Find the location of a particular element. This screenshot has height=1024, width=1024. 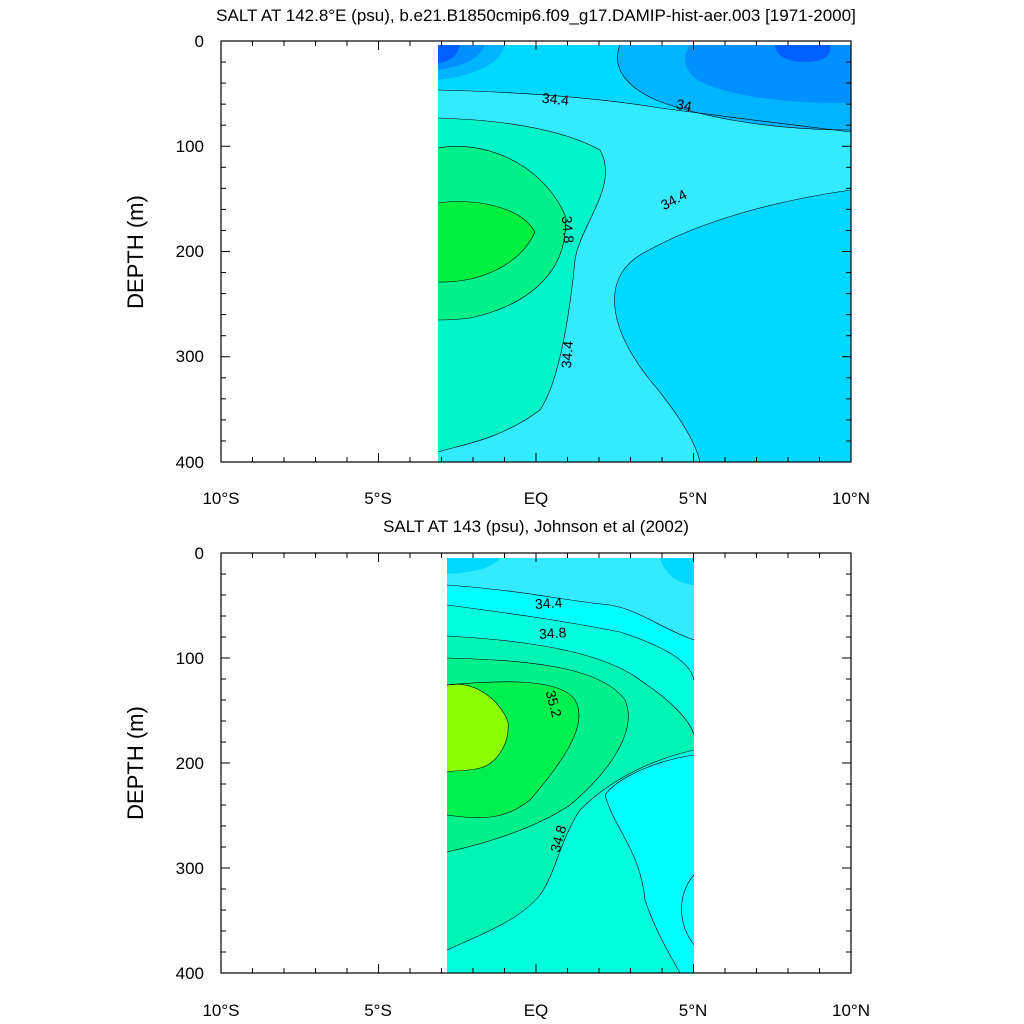

p2-band-topright is located at coordinates (677, 571).